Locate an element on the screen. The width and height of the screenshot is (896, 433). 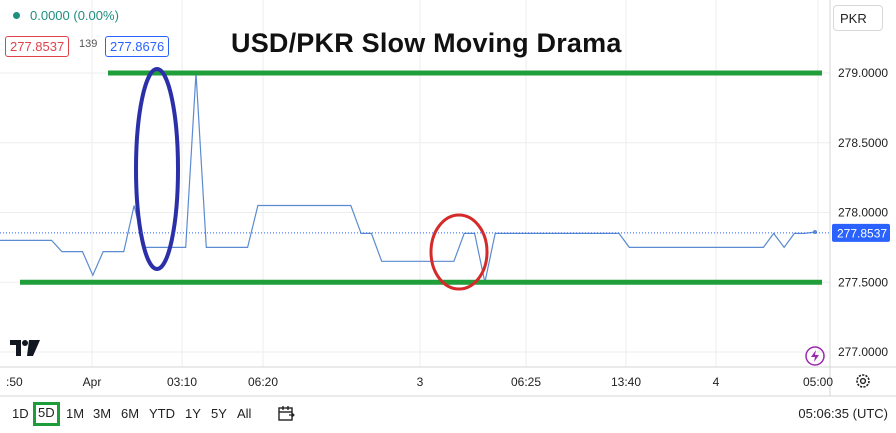
timeframe-1y: 1Y is located at coordinates (193, 413).